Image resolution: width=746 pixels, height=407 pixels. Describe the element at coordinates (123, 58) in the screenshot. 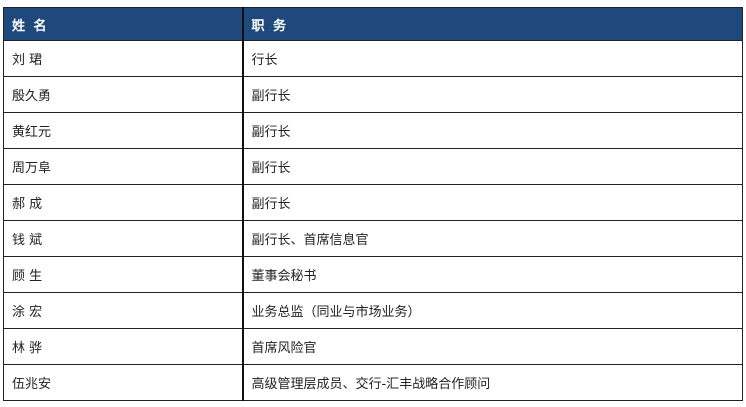

I see `cell-name: 刘 珺` at that location.